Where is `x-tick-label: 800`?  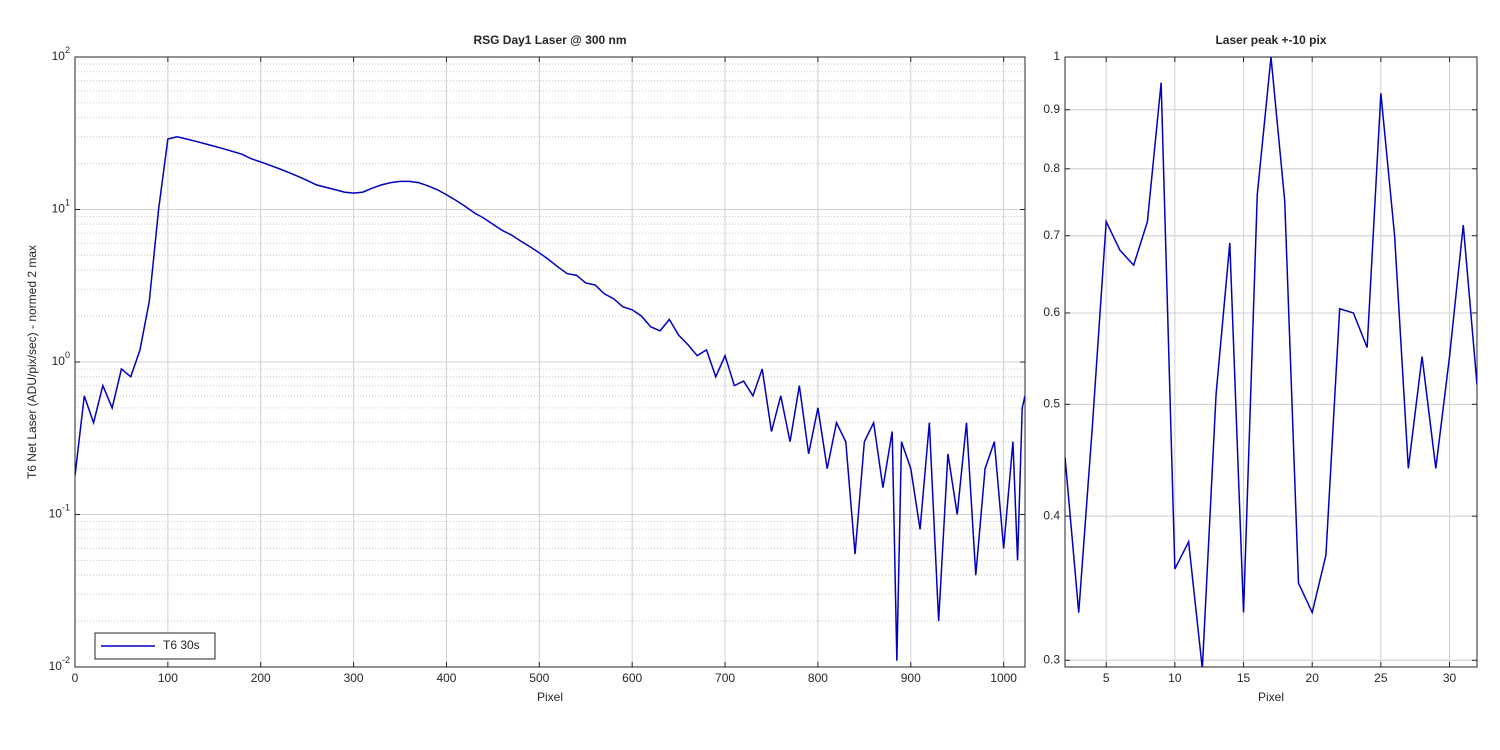 x-tick-label: 800 is located at coordinates (818, 678).